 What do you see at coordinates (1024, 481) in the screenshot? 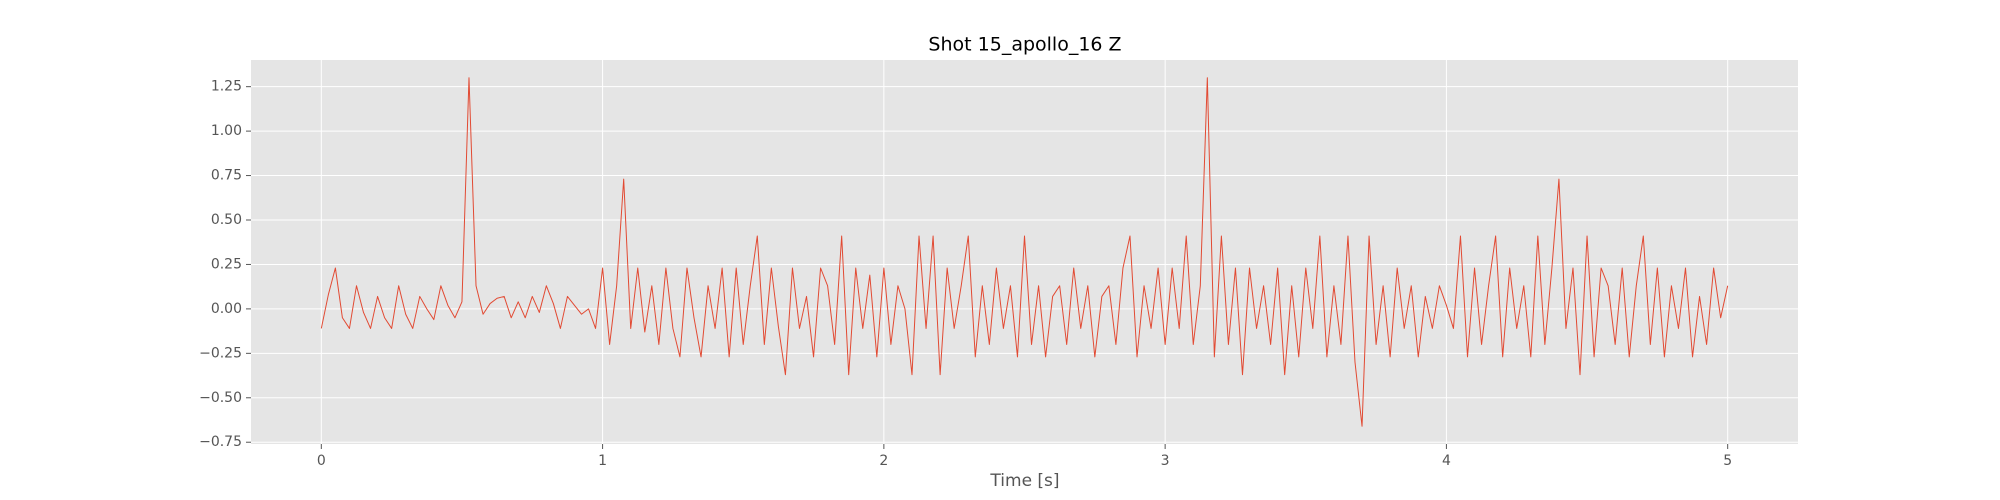
I see `x-axis-label: Time [s]` at bounding box center [1024, 481].